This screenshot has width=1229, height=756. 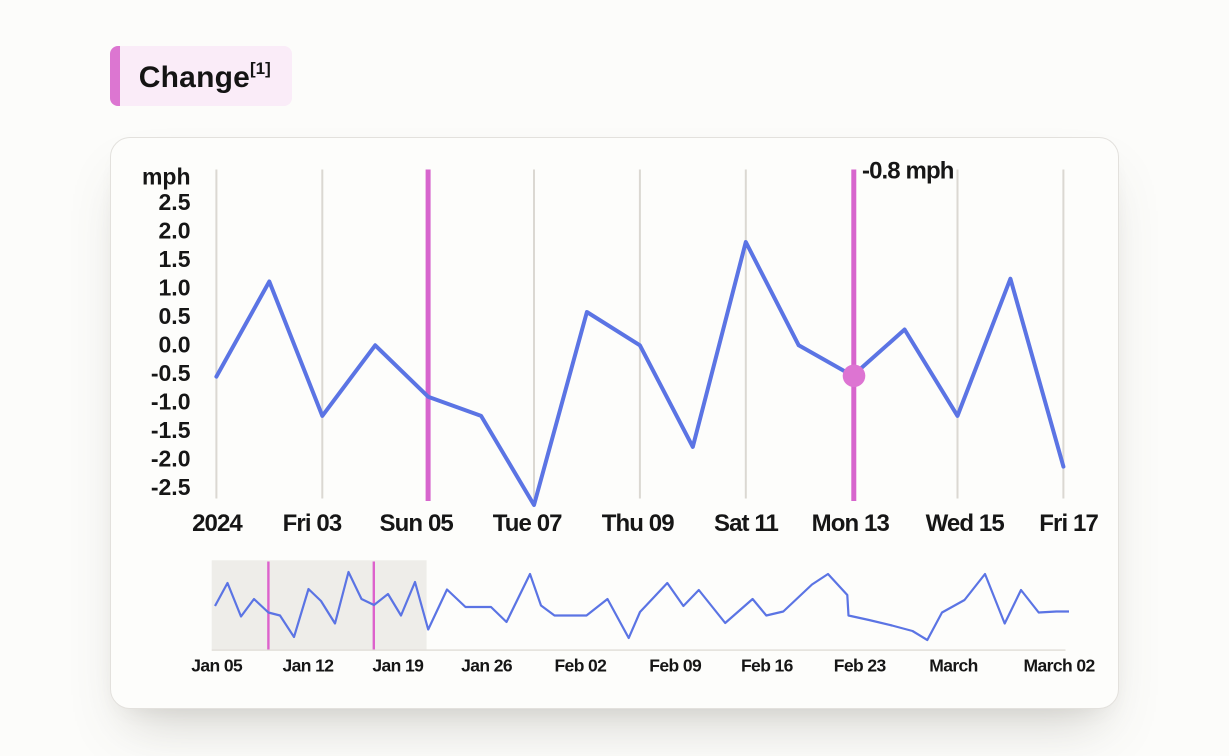 What do you see at coordinates (638, 523) in the screenshot?
I see `svg-text: Thu 09` at bounding box center [638, 523].